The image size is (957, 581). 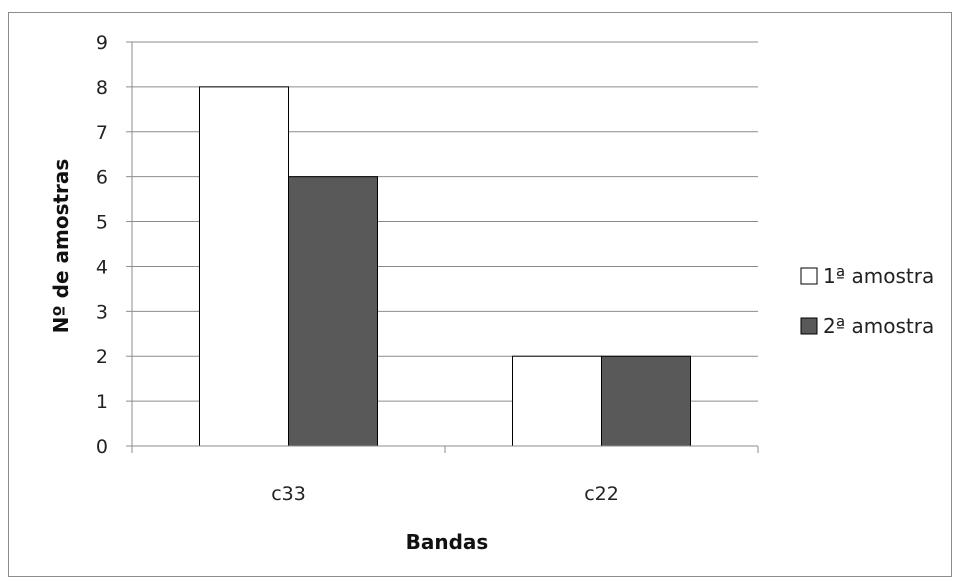 What do you see at coordinates (102, 357) in the screenshot?
I see `y-tick-label: 2` at bounding box center [102, 357].